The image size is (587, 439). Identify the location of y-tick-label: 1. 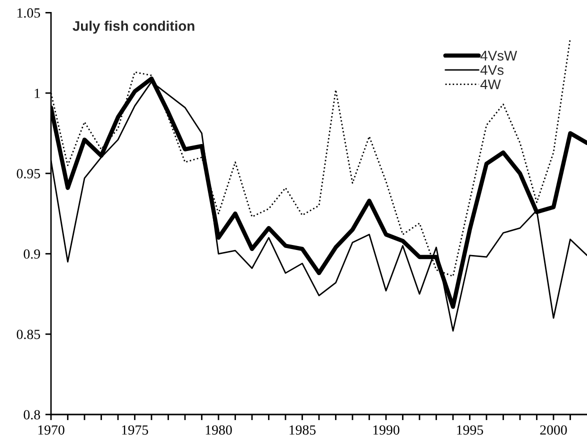
(37, 93).